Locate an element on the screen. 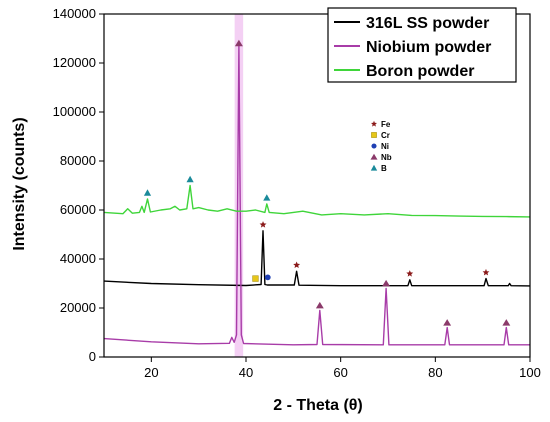 The height and width of the screenshot is (422, 550). phase-legend: Fe Cr Ni Nb B is located at coordinates (381, 146).